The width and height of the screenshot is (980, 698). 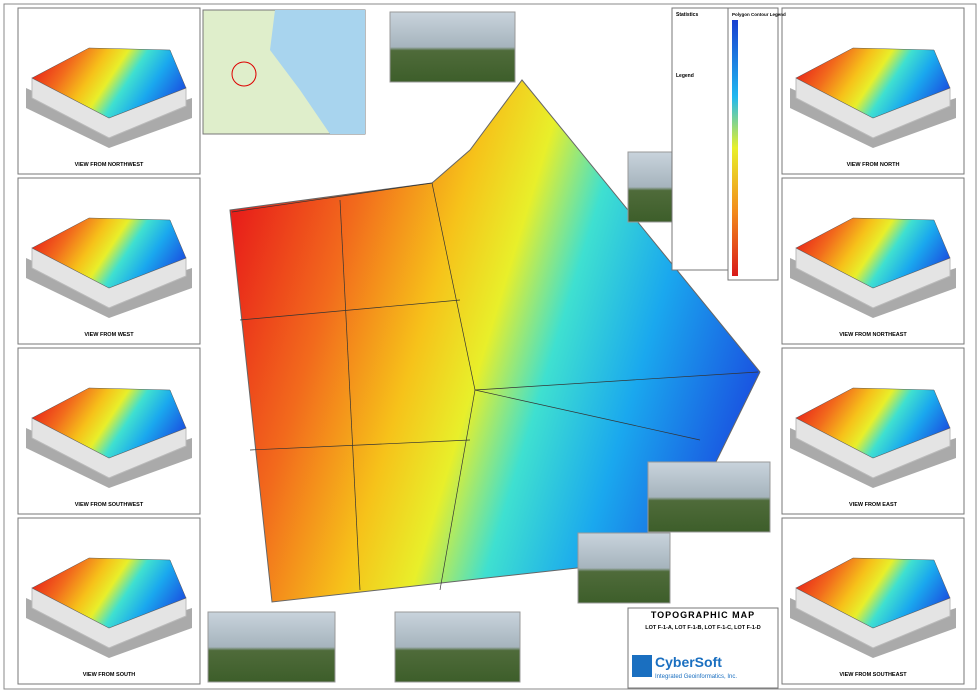 What do you see at coordinates (244, 74) in the screenshot?
I see `site-marker` at bounding box center [244, 74].